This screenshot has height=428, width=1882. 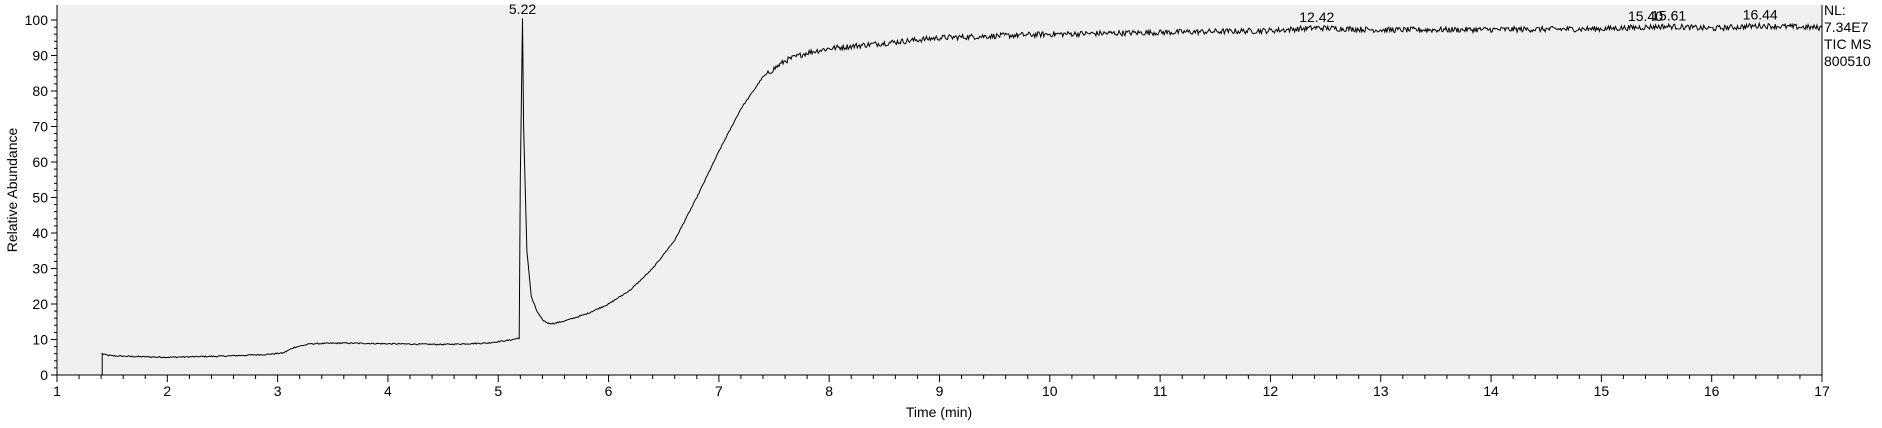 What do you see at coordinates (37, 20) in the screenshot?
I see `y-tick-label: 100` at bounding box center [37, 20].